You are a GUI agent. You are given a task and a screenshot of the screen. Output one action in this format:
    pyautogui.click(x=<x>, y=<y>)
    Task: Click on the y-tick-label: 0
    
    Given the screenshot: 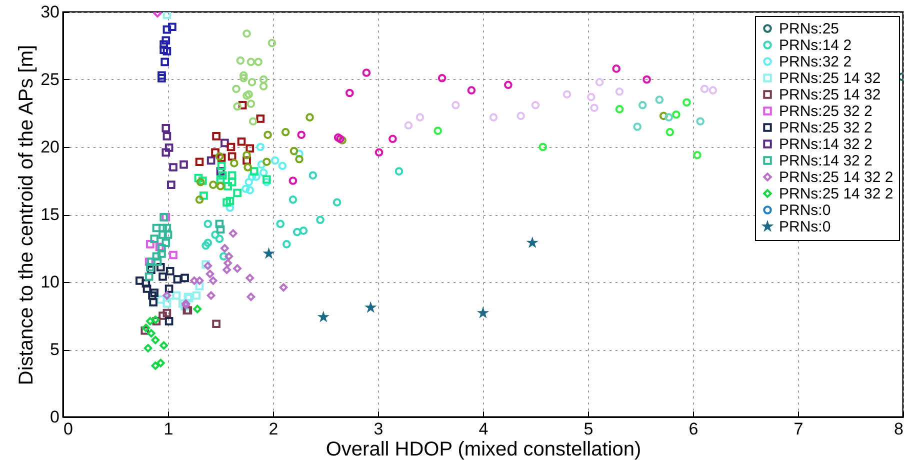 What is the action you would take?
    pyautogui.click(x=55, y=417)
    